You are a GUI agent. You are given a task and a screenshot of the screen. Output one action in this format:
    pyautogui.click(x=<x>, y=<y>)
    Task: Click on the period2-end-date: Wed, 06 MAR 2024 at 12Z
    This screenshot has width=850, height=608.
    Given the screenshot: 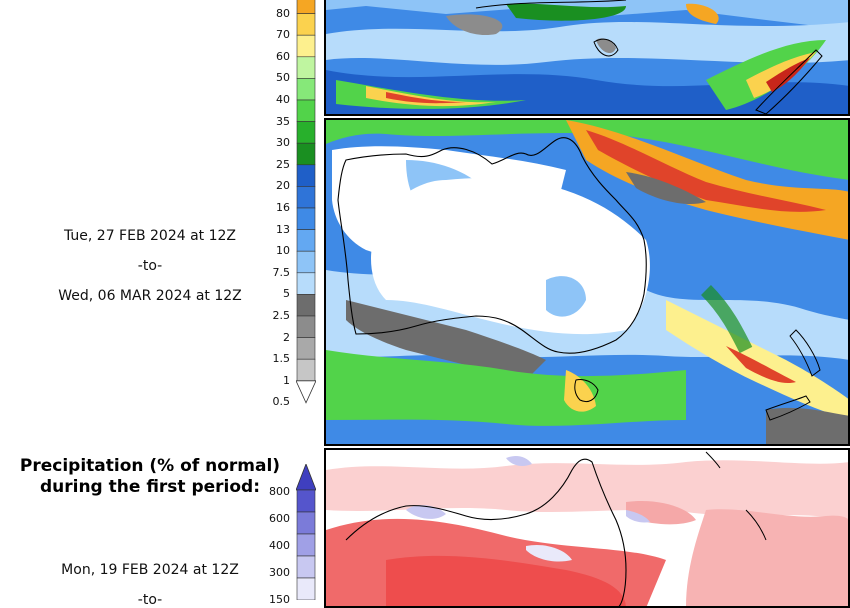 What is the action you would take?
    pyautogui.click(x=150, y=296)
    